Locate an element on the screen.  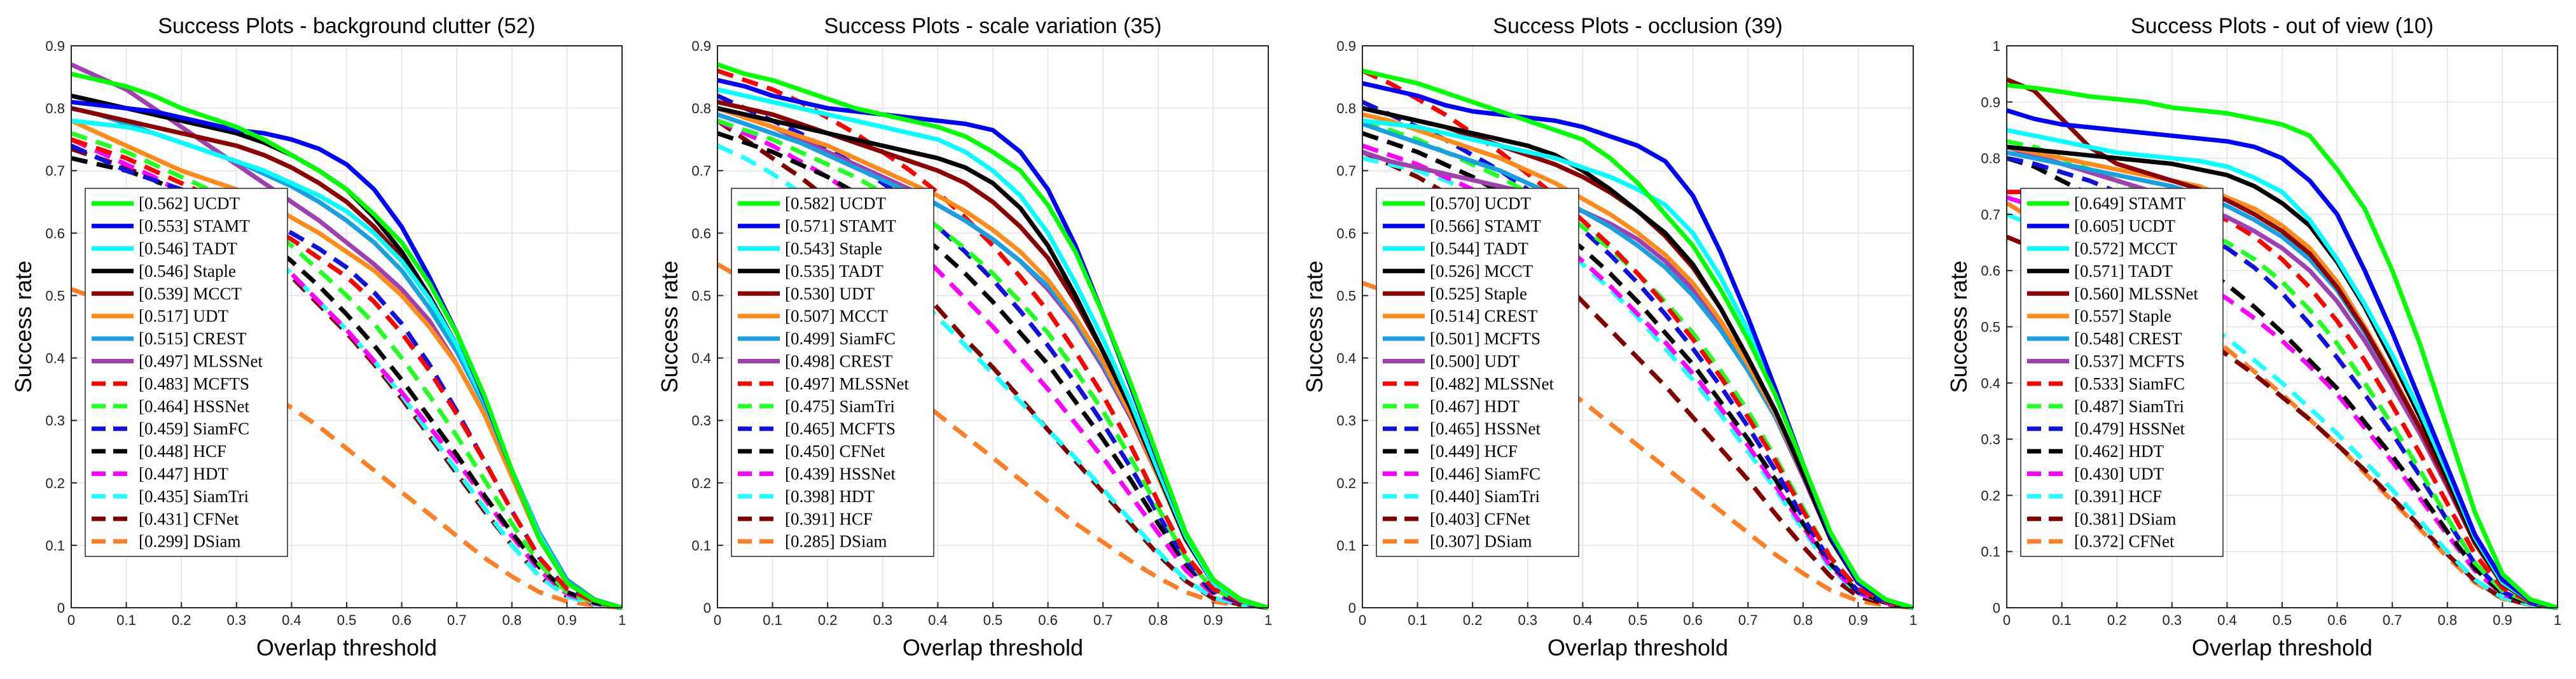
legend-entry-siamtri: [0.440] SiamTri is located at coordinates (1485, 496).